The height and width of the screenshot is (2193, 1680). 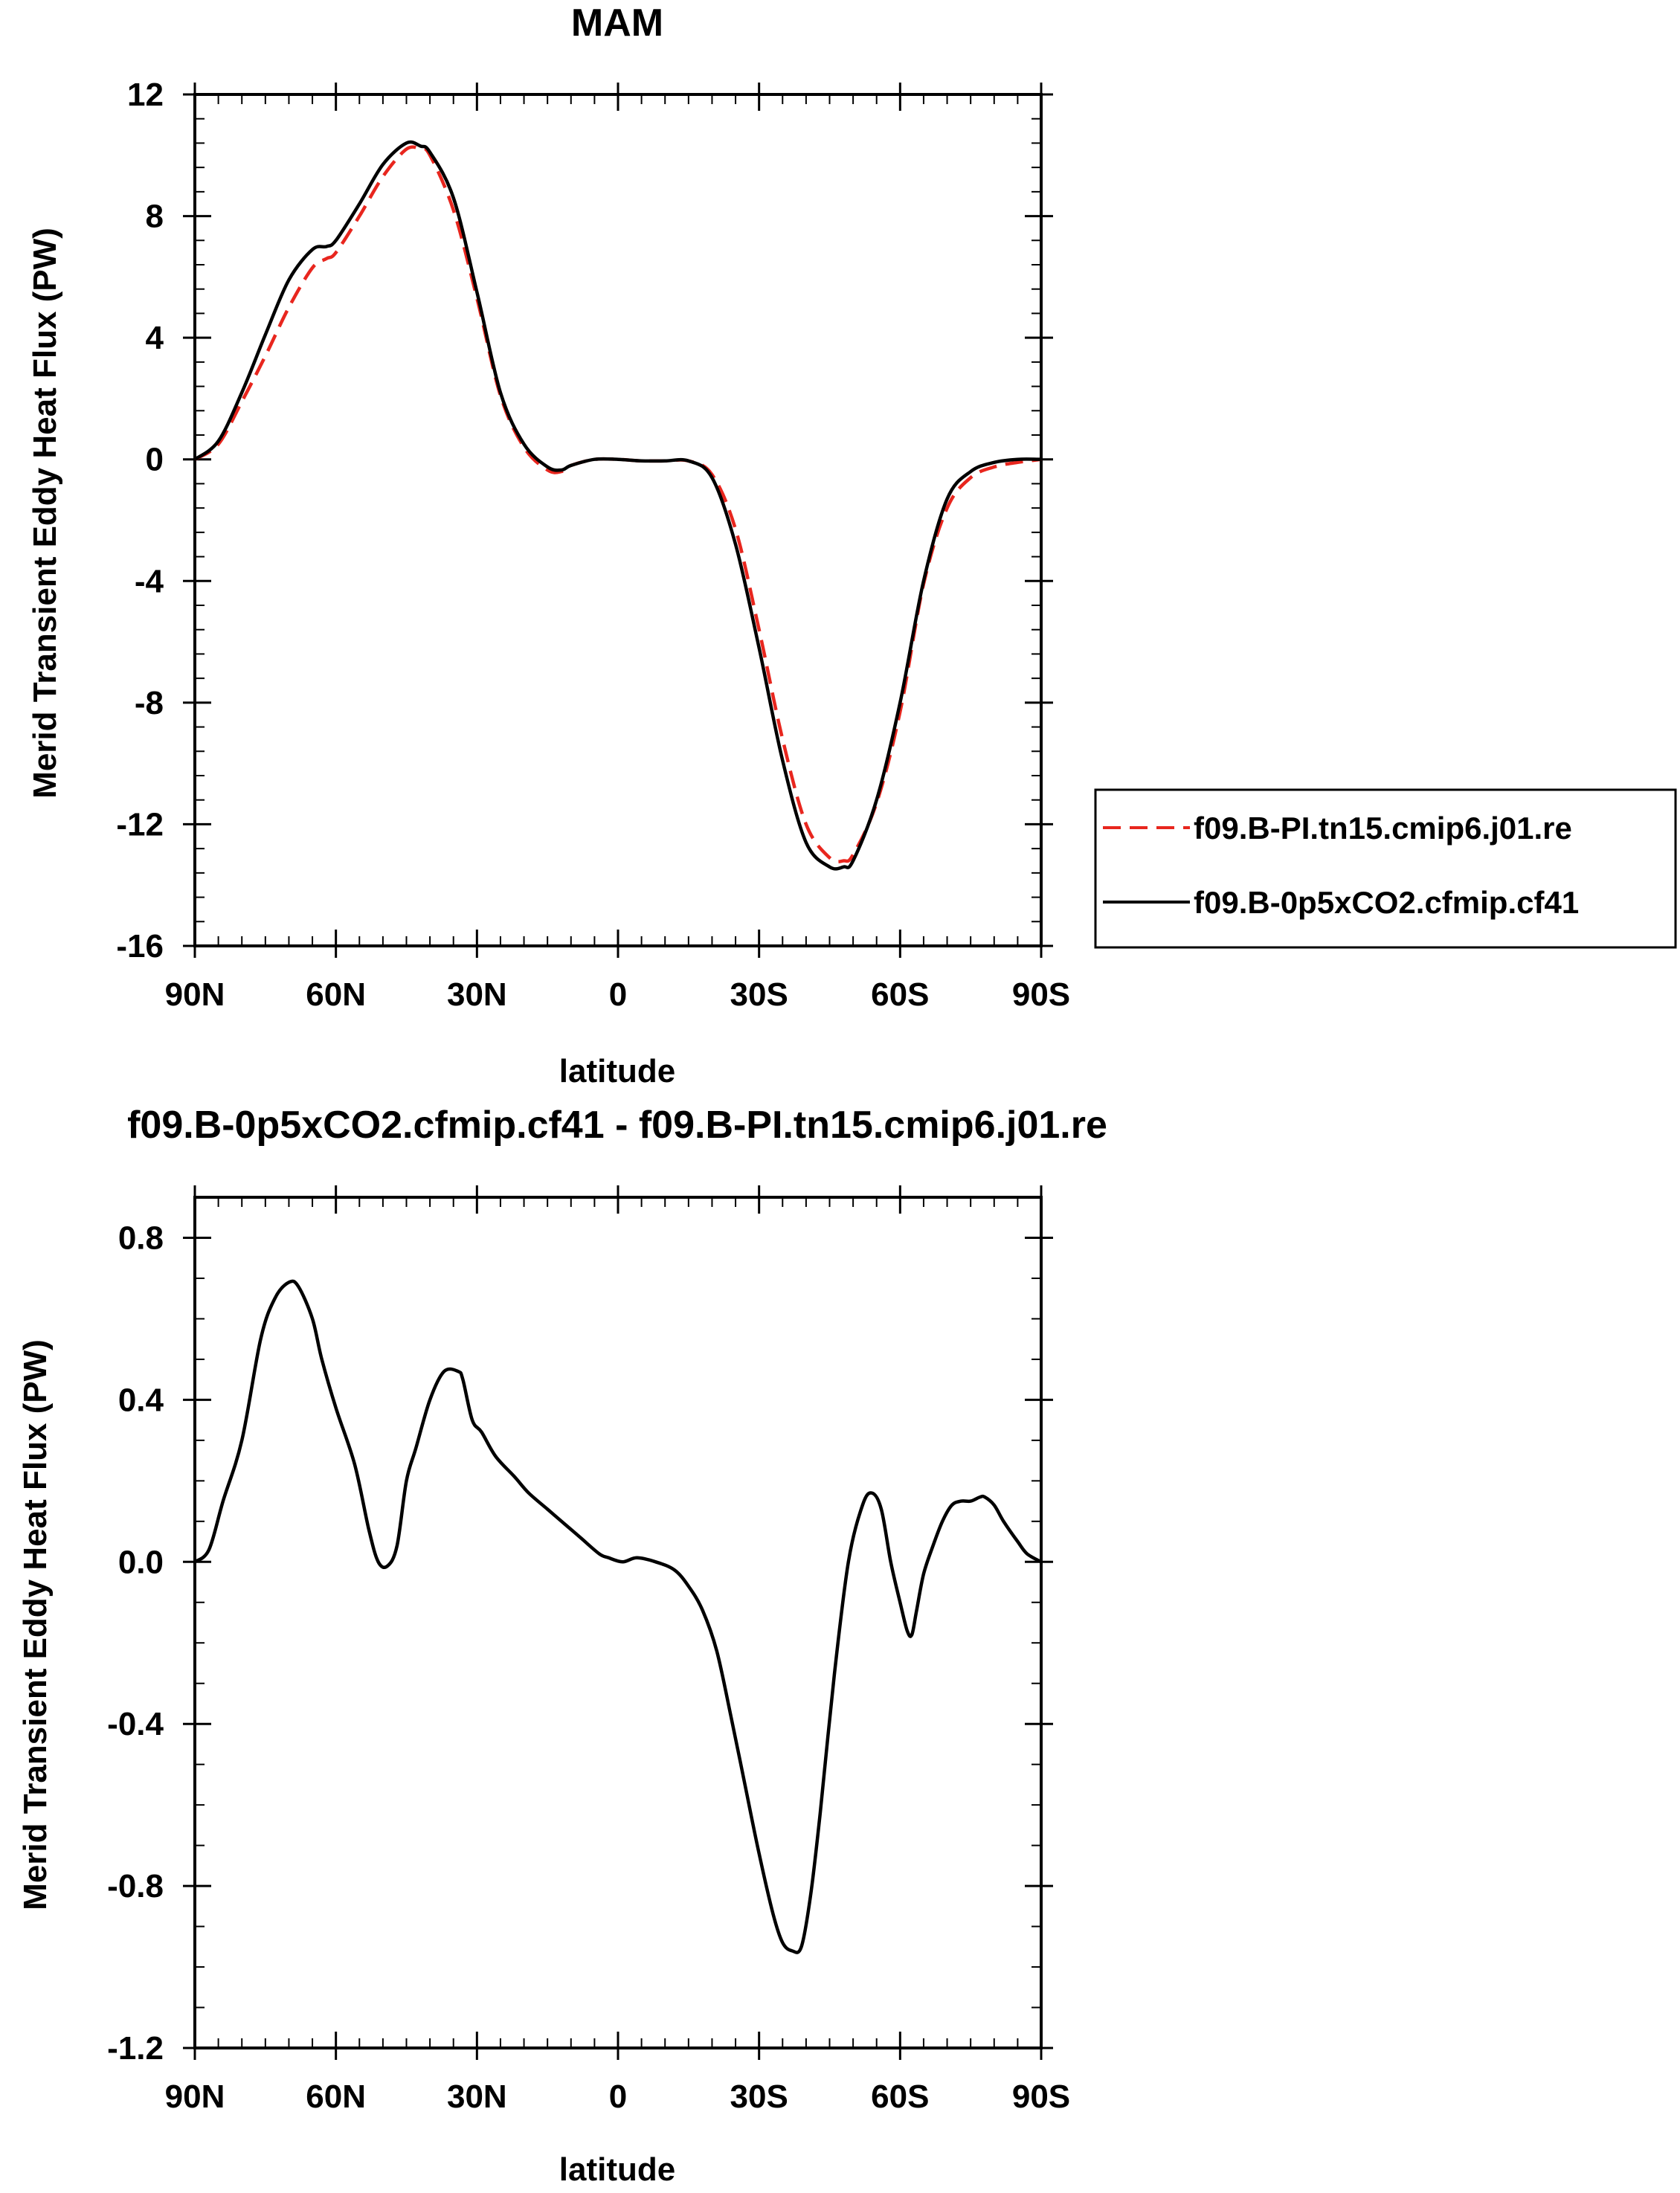 I want to click on top-y-tick-label: -8, so click(x=150, y=703).